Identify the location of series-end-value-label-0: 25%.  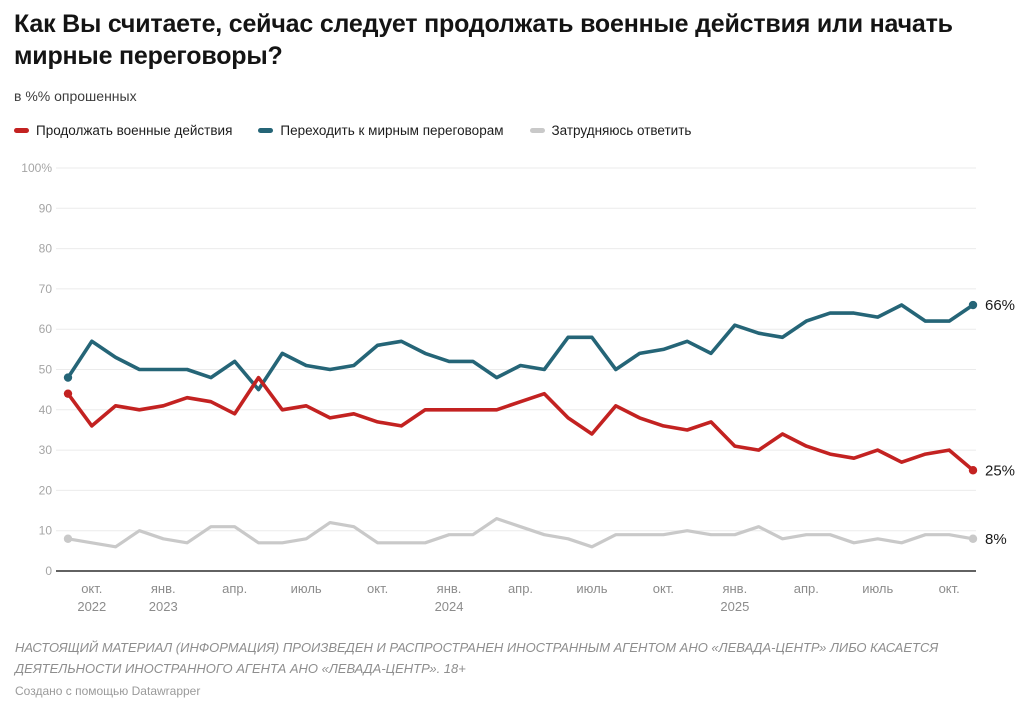
(1000, 470).